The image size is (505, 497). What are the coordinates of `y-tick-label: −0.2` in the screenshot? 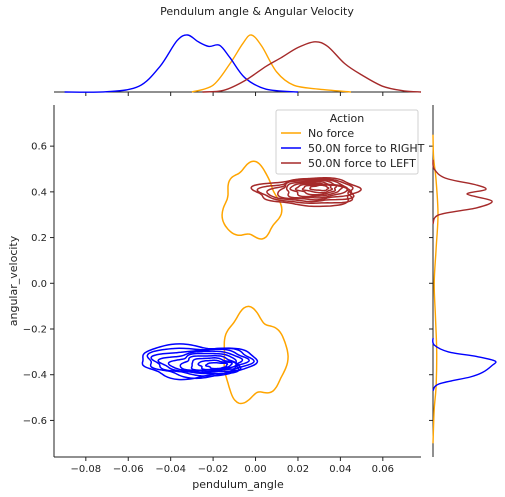 It's located at (35, 330).